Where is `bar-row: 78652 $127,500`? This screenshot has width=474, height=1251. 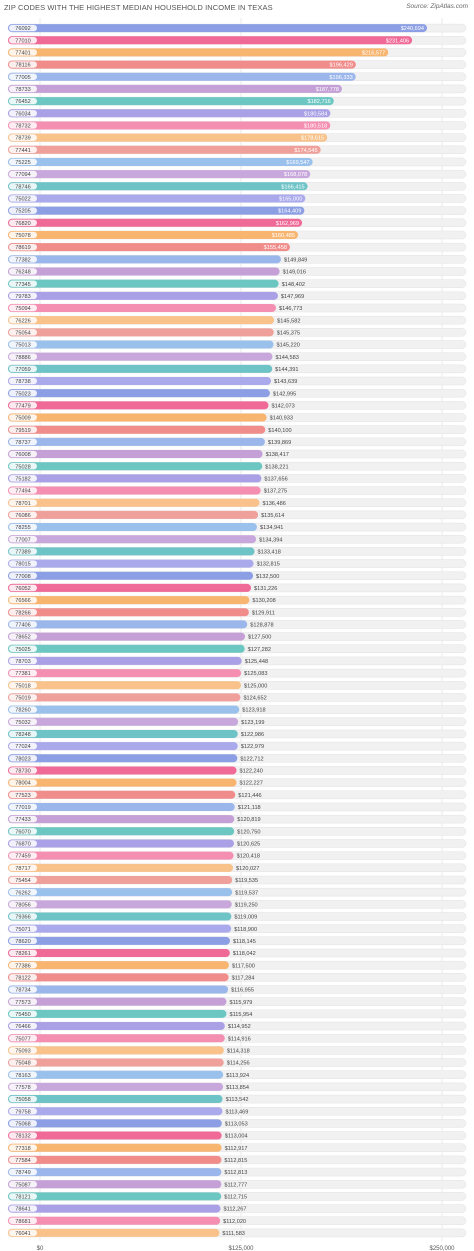 bar-row: 78652 $127,500 is located at coordinates (237, 636).